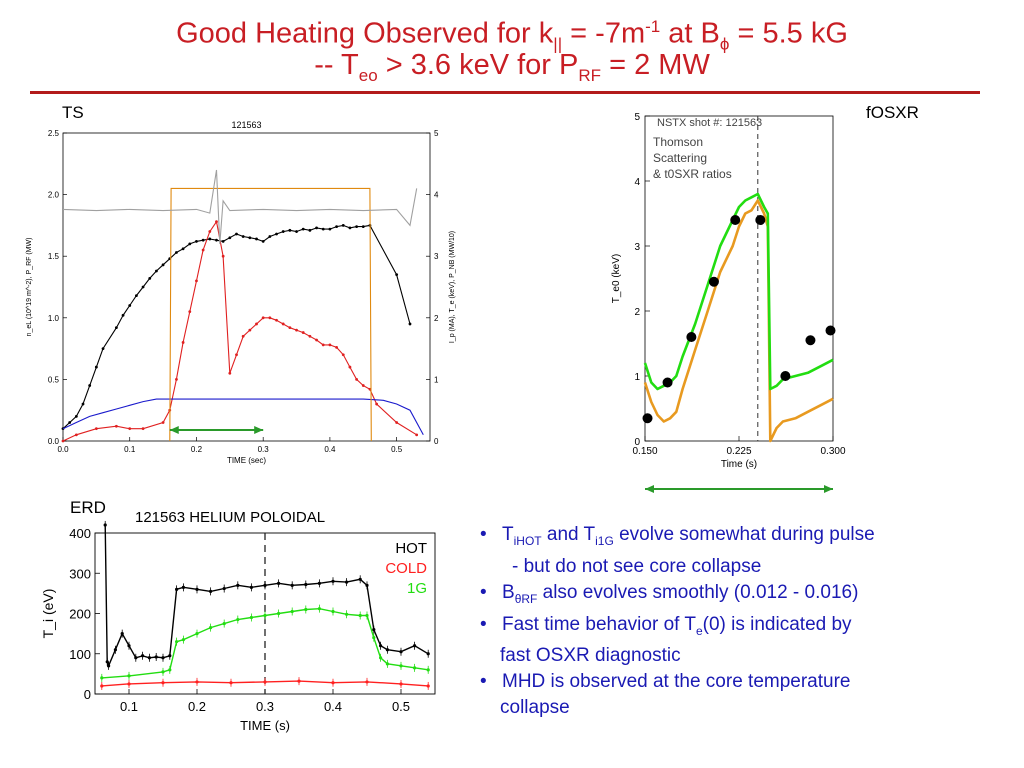 This screenshot has height=768, width=1024. What do you see at coordinates (80, 614) in the screenshot?
I see `y-tick-label: 200` at bounding box center [80, 614].